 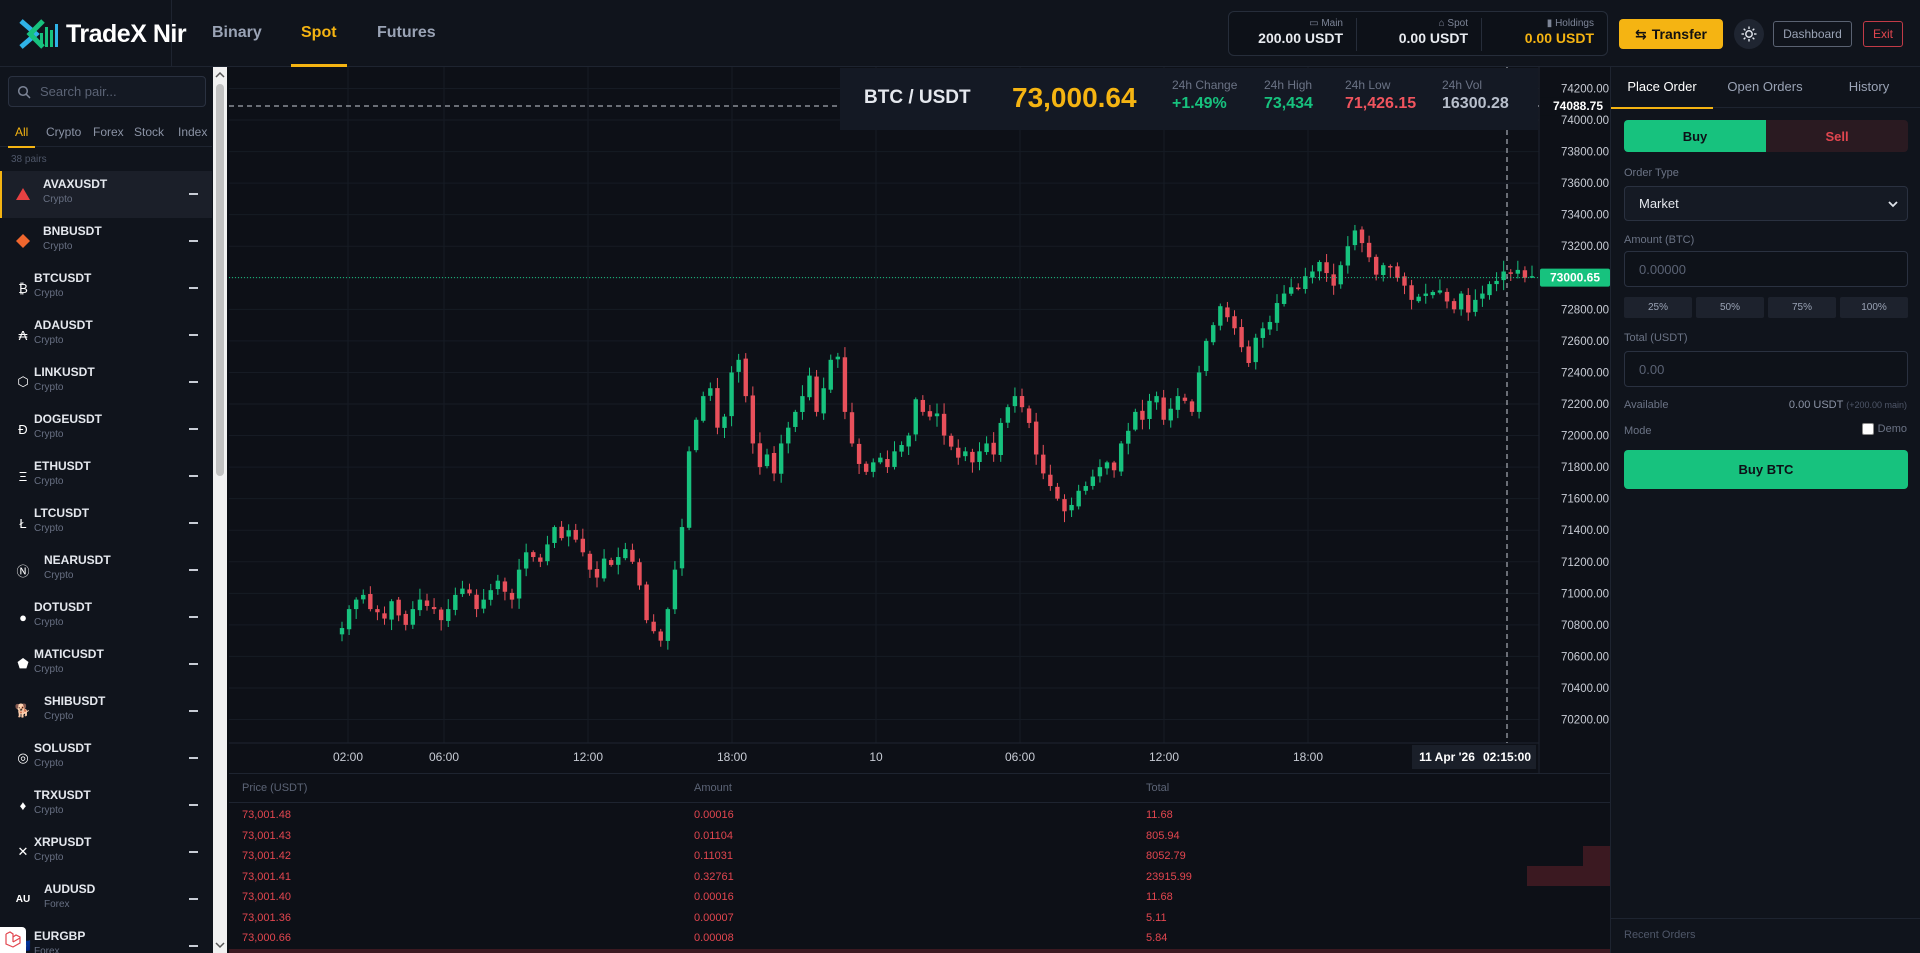 I want to click on theme-toggle-button, so click(x=1749, y=34).